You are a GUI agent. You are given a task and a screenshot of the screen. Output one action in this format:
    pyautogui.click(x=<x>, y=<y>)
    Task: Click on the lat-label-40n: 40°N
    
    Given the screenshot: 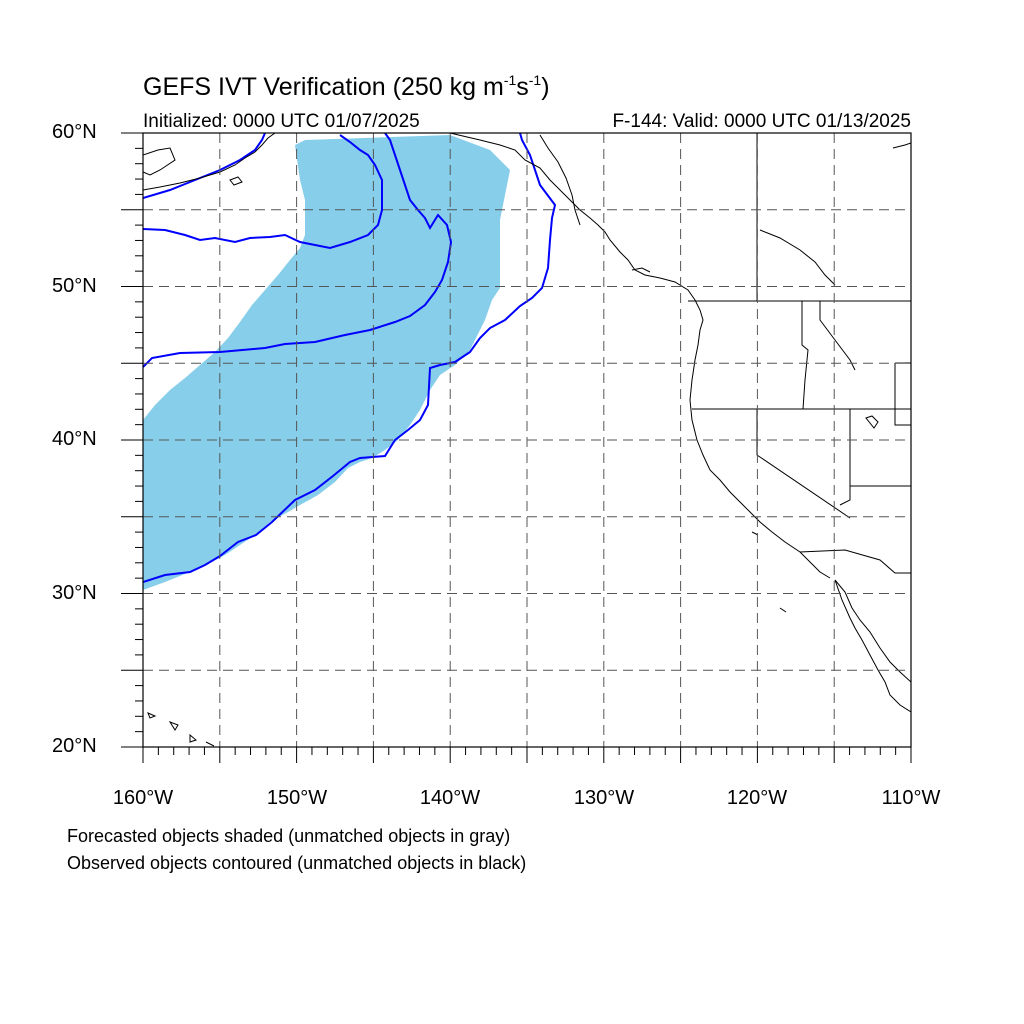 What is the action you would take?
    pyautogui.click(x=74, y=439)
    